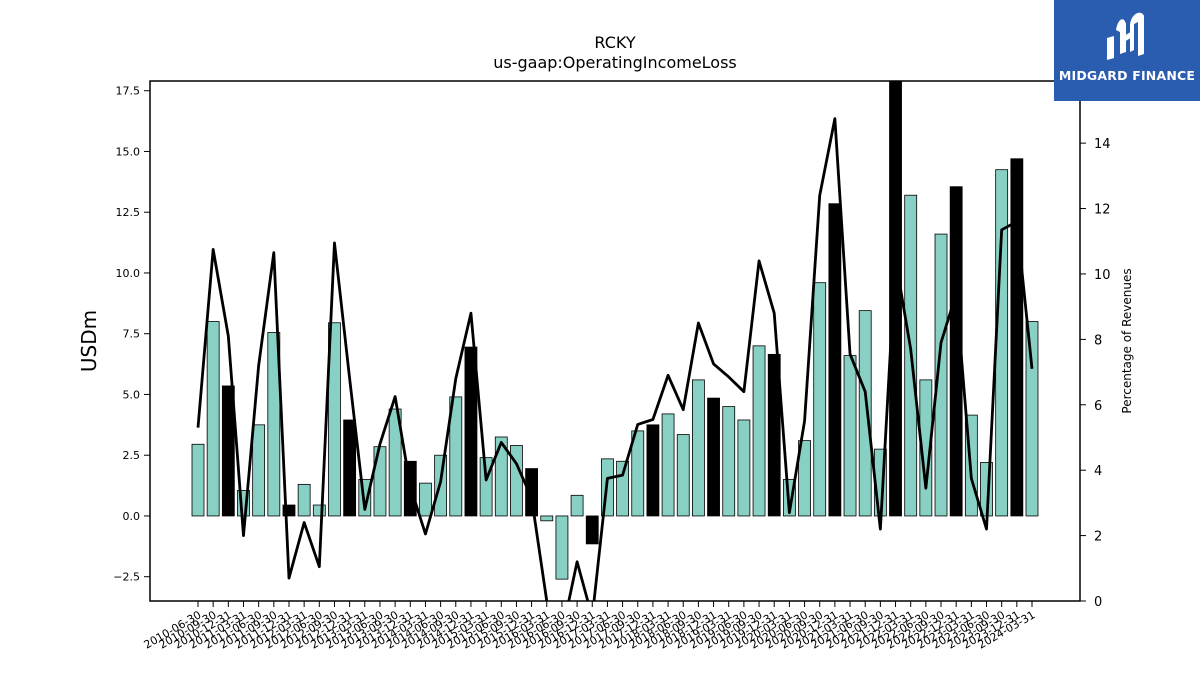  Describe the element at coordinates (128, 91) in the screenshot. I see `y-tick-label: 17.5` at that location.